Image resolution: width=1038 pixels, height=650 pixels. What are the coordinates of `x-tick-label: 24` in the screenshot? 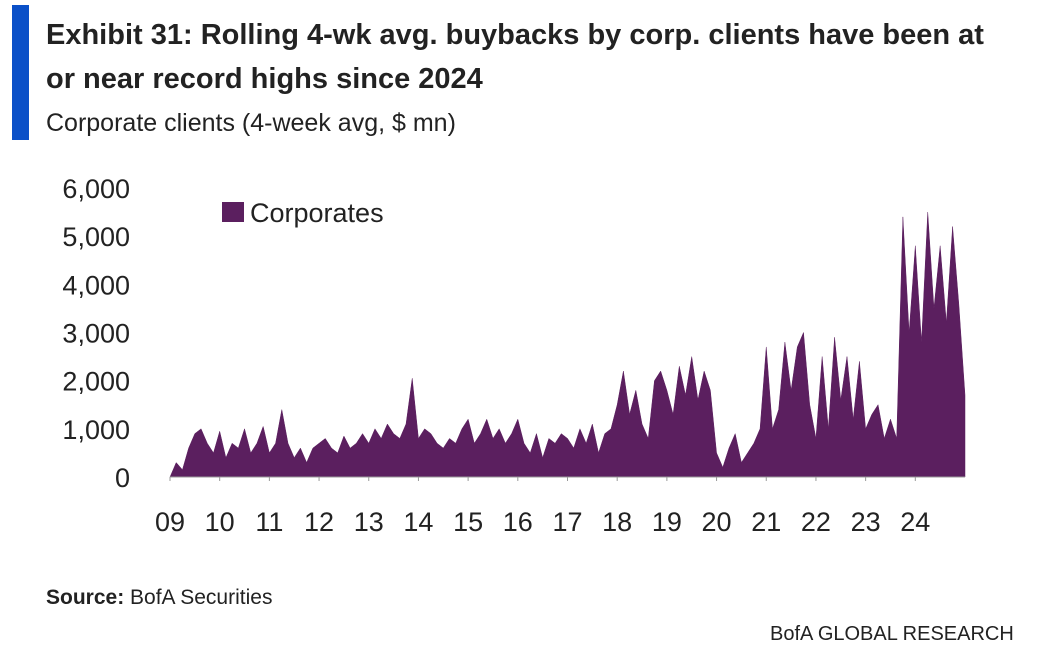 It's located at (915, 522).